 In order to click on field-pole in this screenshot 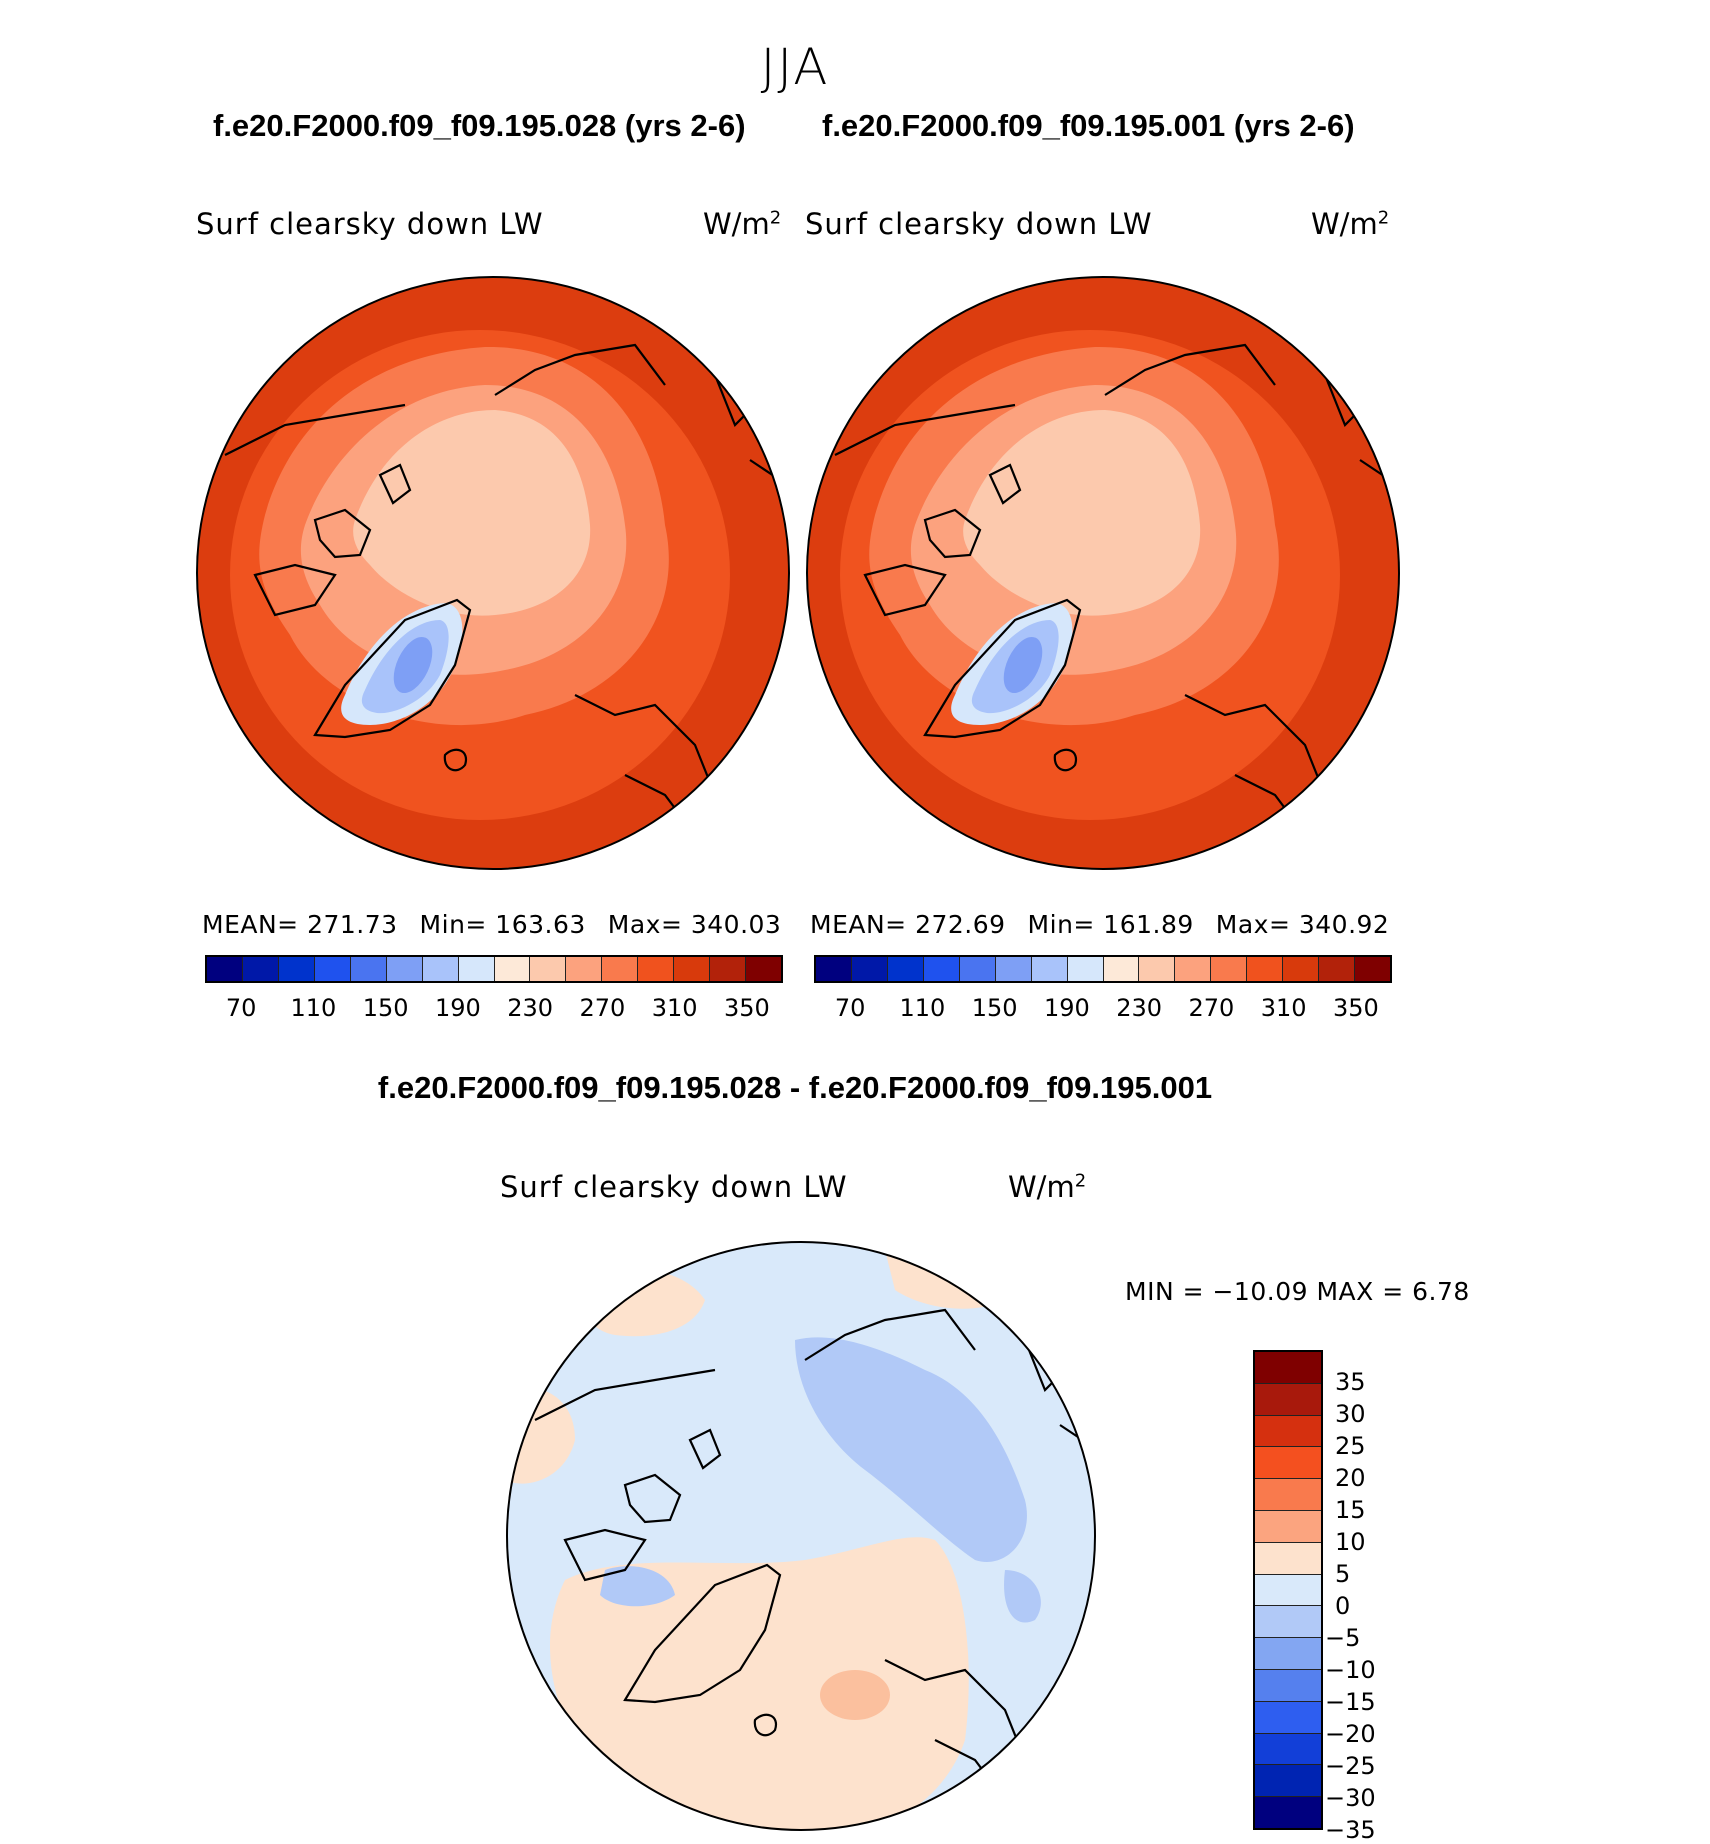, I will do `click(1082, 513)`.